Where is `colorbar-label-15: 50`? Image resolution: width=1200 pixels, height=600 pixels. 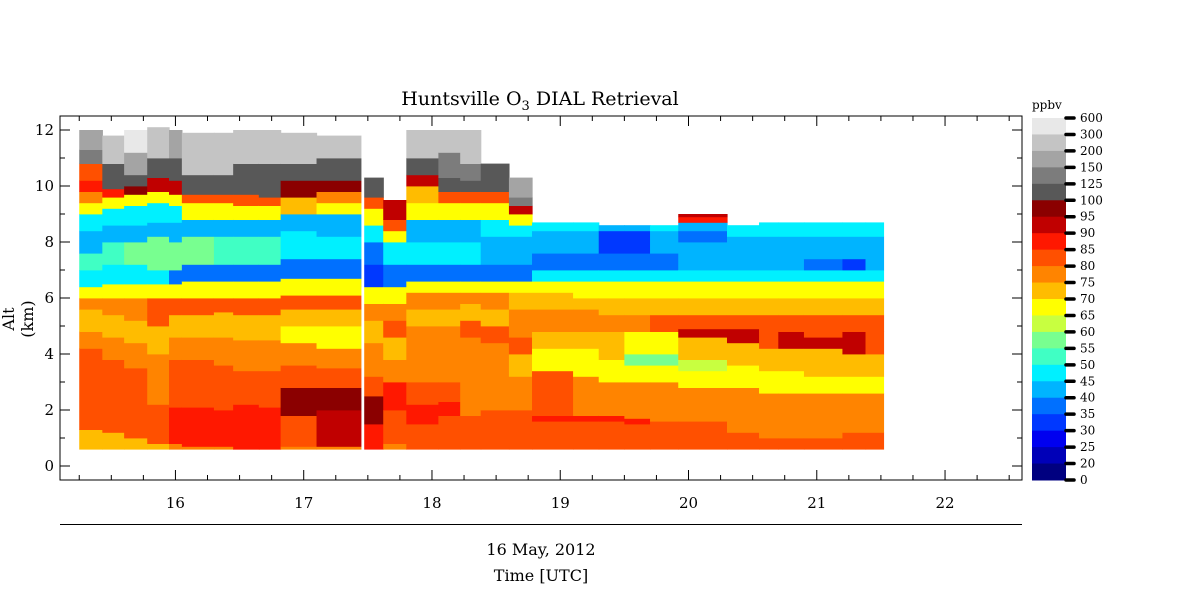
colorbar-label-15: 50 is located at coordinates (1087, 365).